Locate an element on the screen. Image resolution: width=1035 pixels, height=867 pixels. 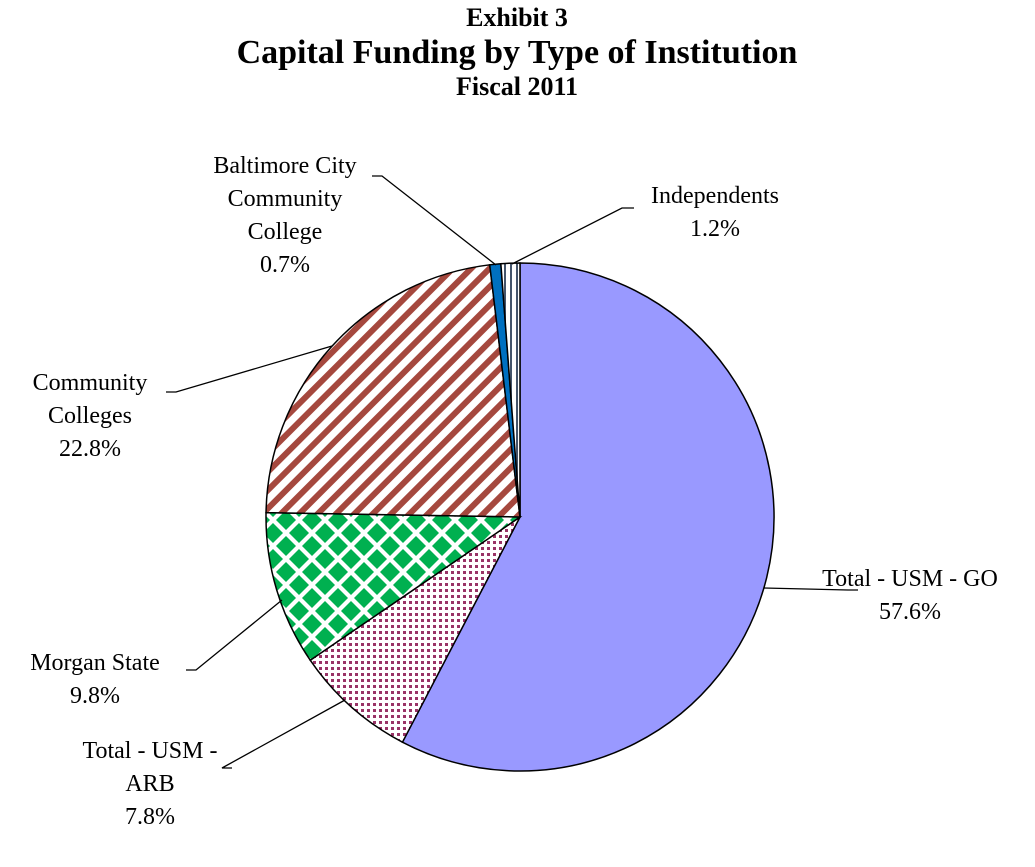
slice-label: Independents 1.2% is located at coordinates (715, 213).